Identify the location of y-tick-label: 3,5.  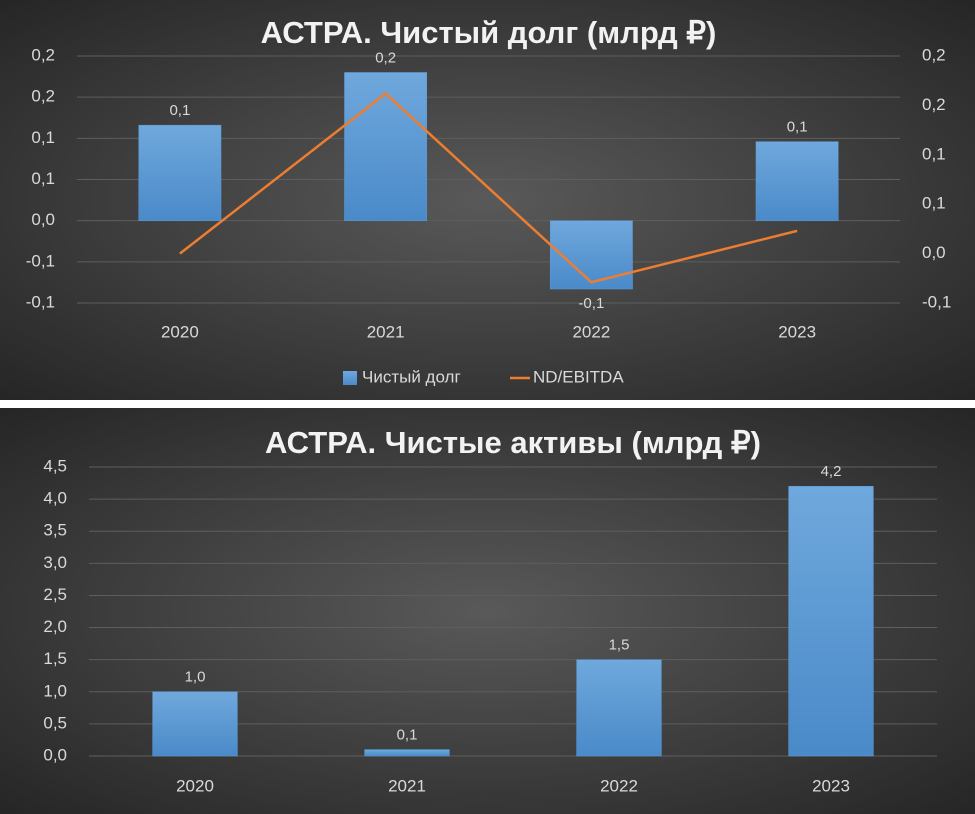
(55, 530).